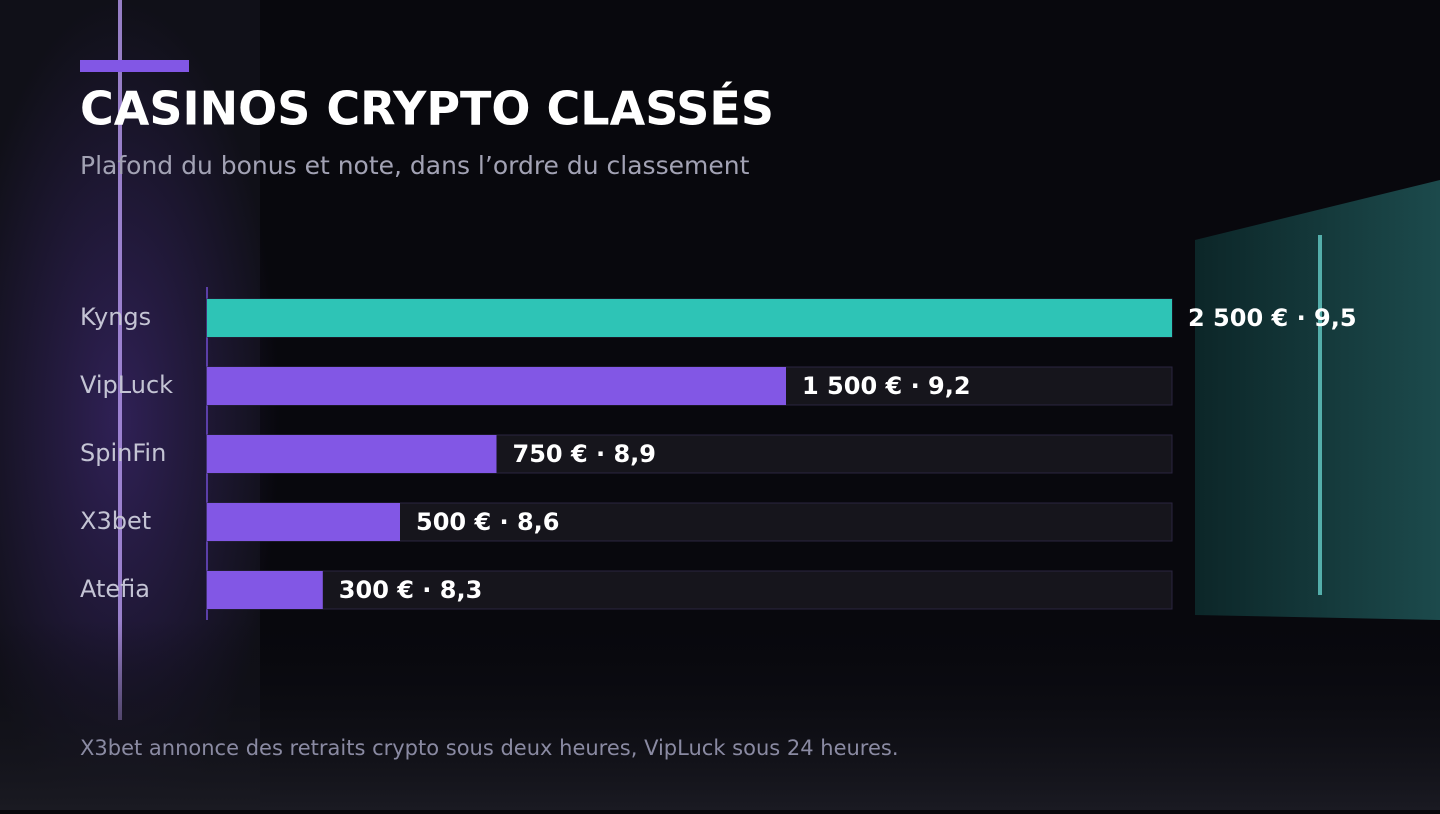 The image size is (1440, 814). Describe the element at coordinates (120, 360) in the screenshot. I see `light-strip` at that location.